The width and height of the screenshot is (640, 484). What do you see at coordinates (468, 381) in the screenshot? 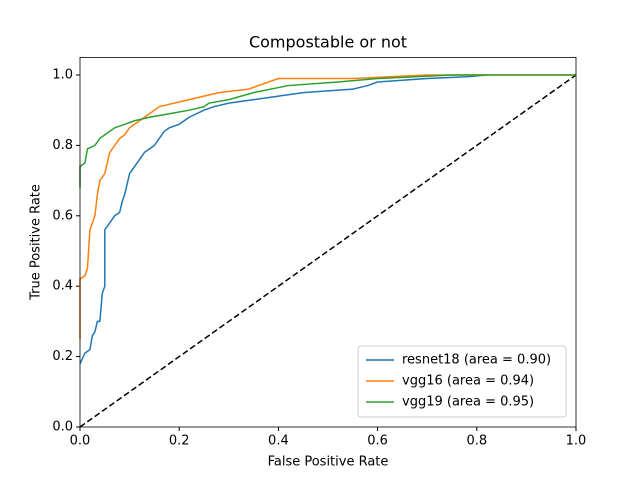
I see `legend-label: vgg16 (area = 0.94)` at bounding box center [468, 381].